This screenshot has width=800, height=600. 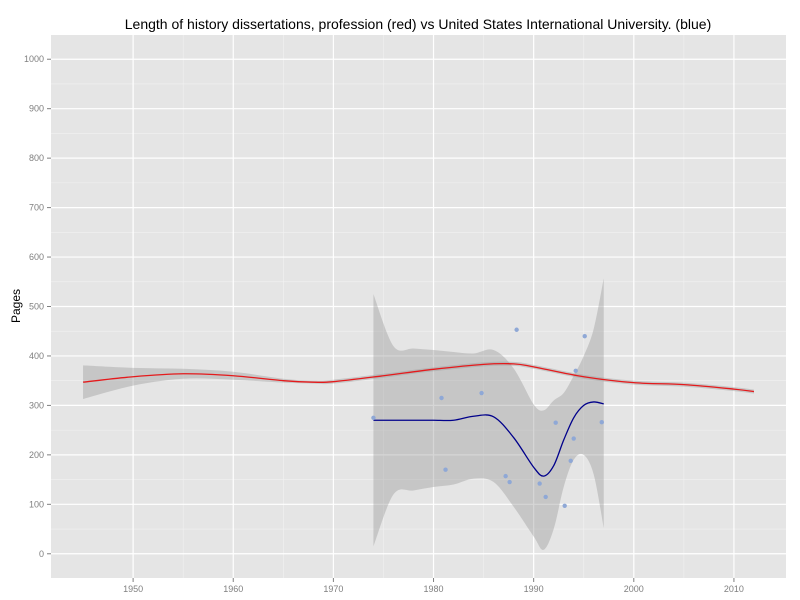 I want to click on x-tick-label: 1960, so click(x=233, y=589).